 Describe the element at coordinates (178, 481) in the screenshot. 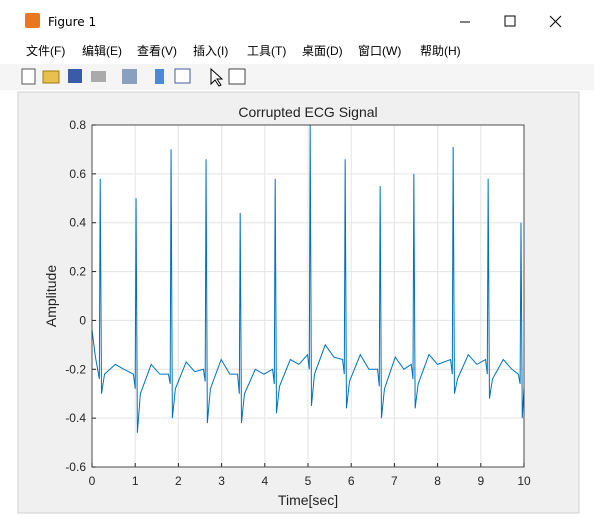

I see `x-tick-label: 2` at that location.